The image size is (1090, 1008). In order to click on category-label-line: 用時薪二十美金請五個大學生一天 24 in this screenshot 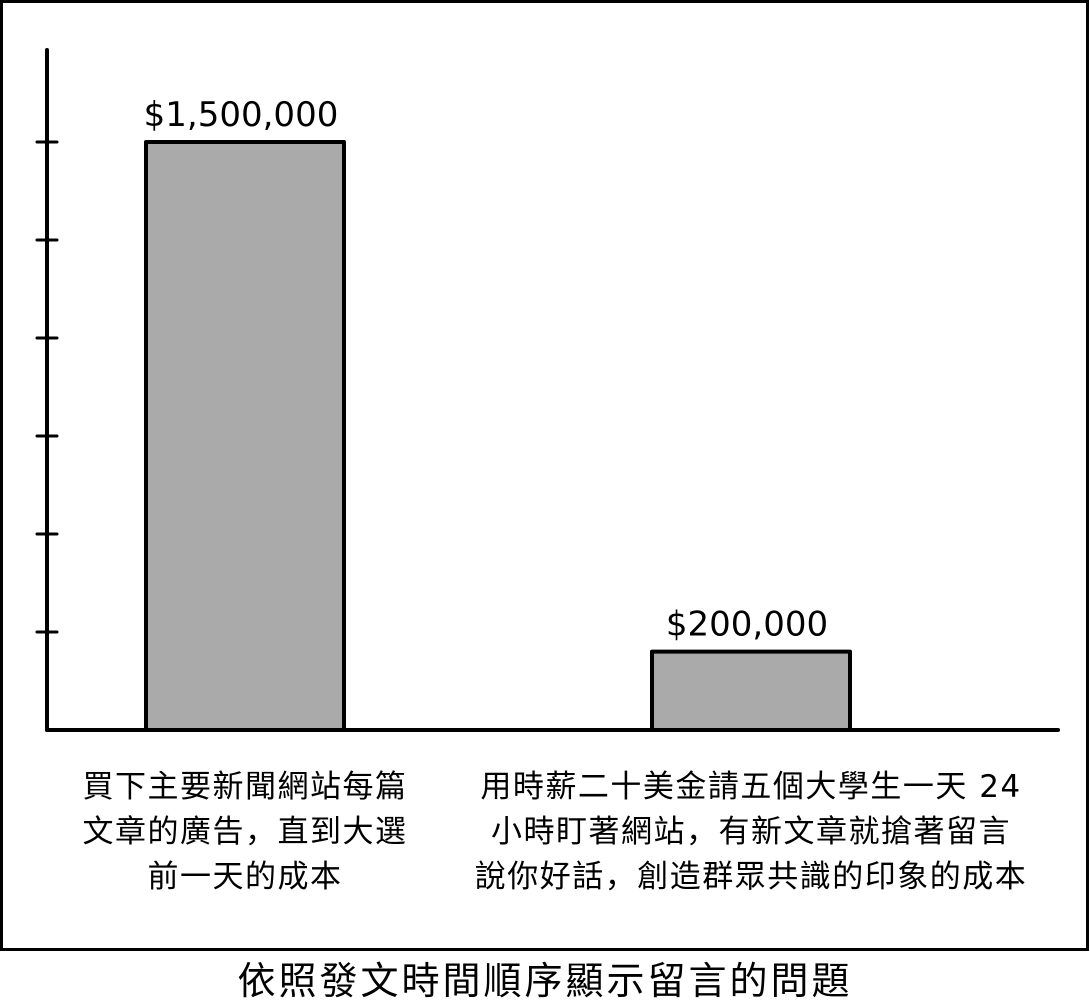, I will do `click(750, 787)`.